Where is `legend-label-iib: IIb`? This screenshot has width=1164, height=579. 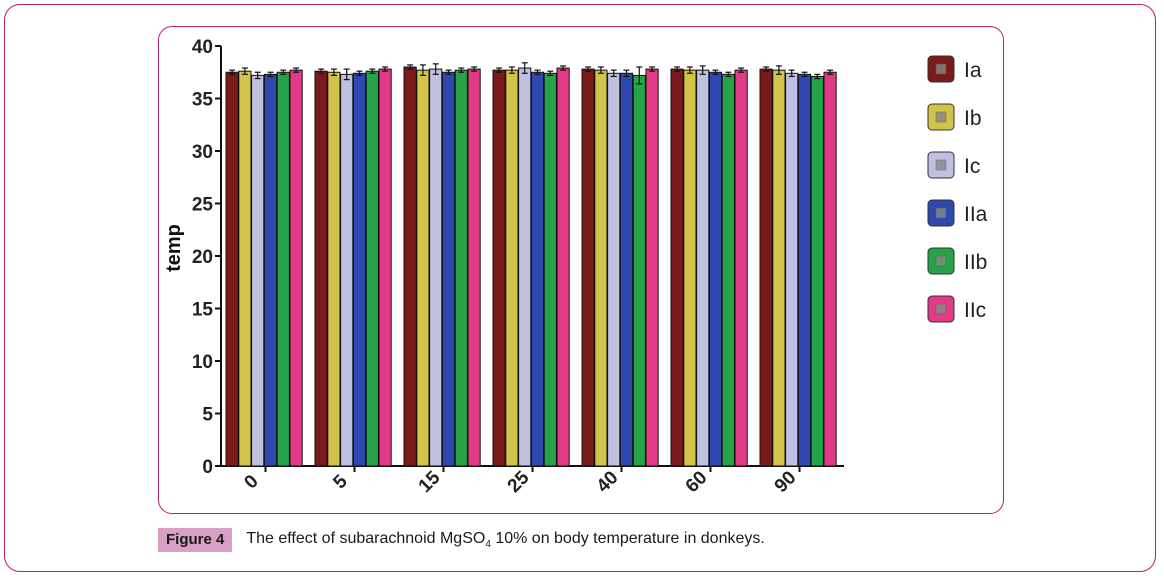 legend-label-iib: IIb is located at coordinates (975, 262).